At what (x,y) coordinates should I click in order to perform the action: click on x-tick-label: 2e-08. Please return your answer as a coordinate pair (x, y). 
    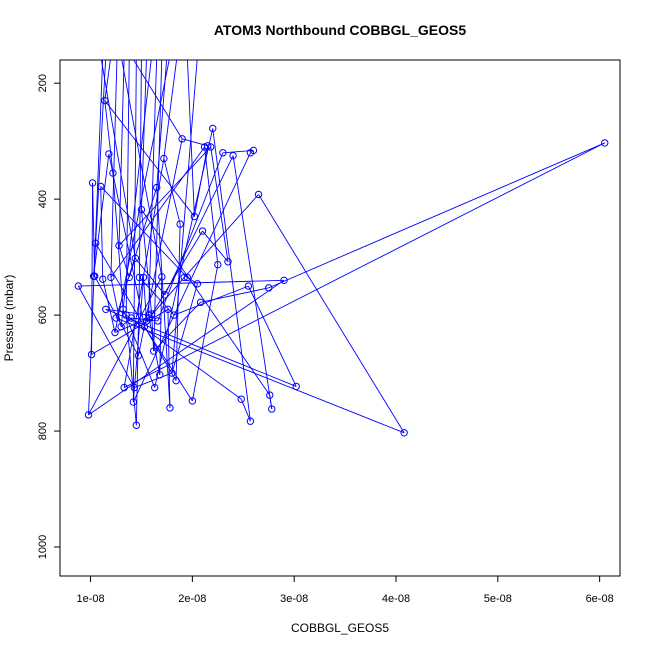
    Looking at the image, I should click on (192, 599).